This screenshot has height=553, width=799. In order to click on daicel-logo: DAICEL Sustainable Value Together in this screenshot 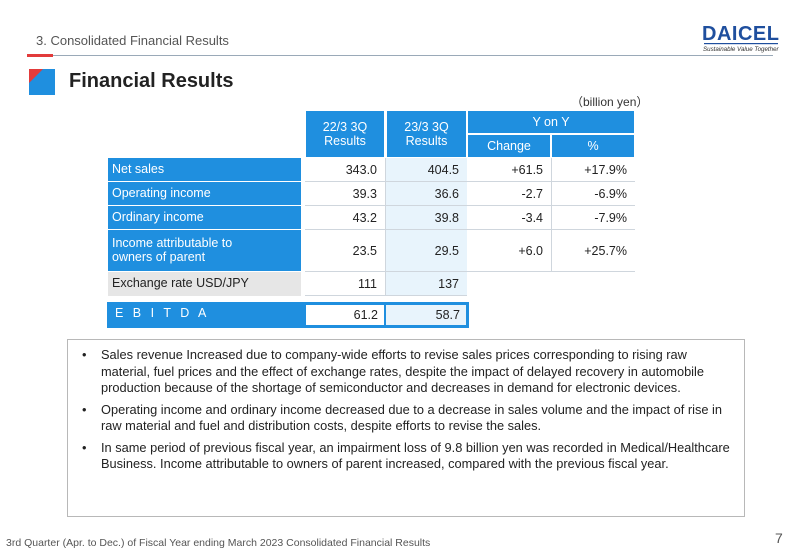, I will do `click(741, 37)`.